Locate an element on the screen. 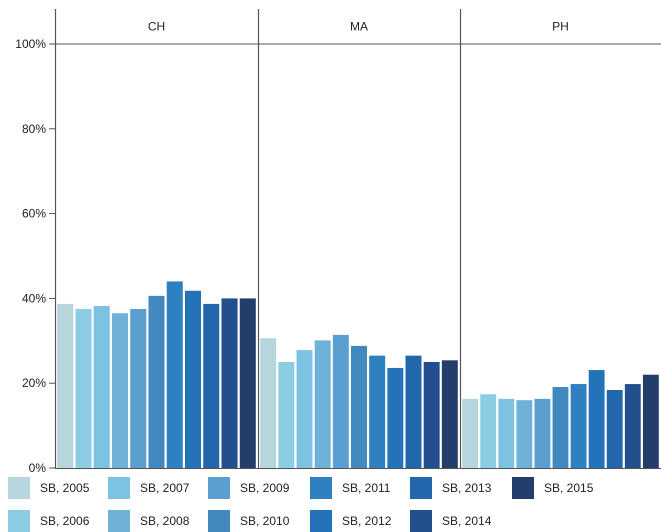 This screenshot has width=661, height=532. legend-item: SB, 2012 is located at coordinates (350, 521).